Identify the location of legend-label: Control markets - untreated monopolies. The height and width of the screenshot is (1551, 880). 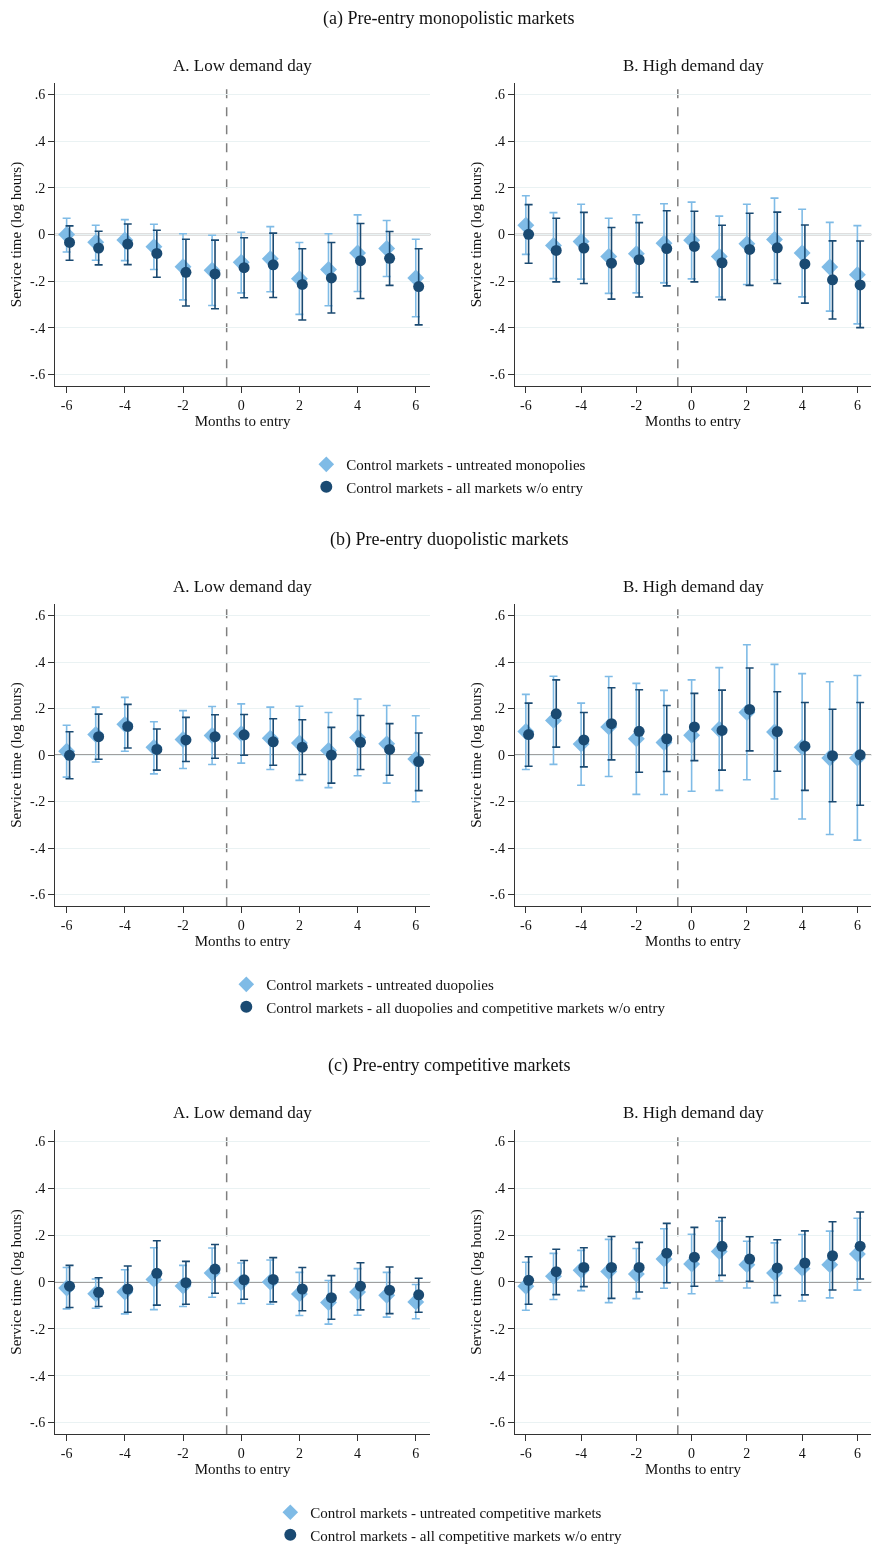
(466, 465).